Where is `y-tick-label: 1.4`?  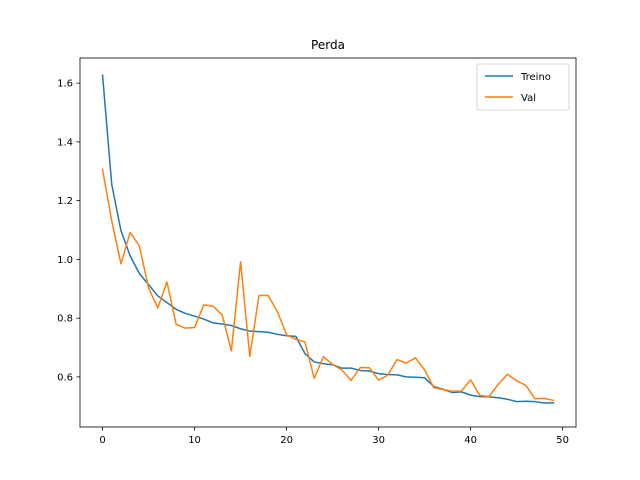
y-tick-label: 1.4 is located at coordinates (65, 142).